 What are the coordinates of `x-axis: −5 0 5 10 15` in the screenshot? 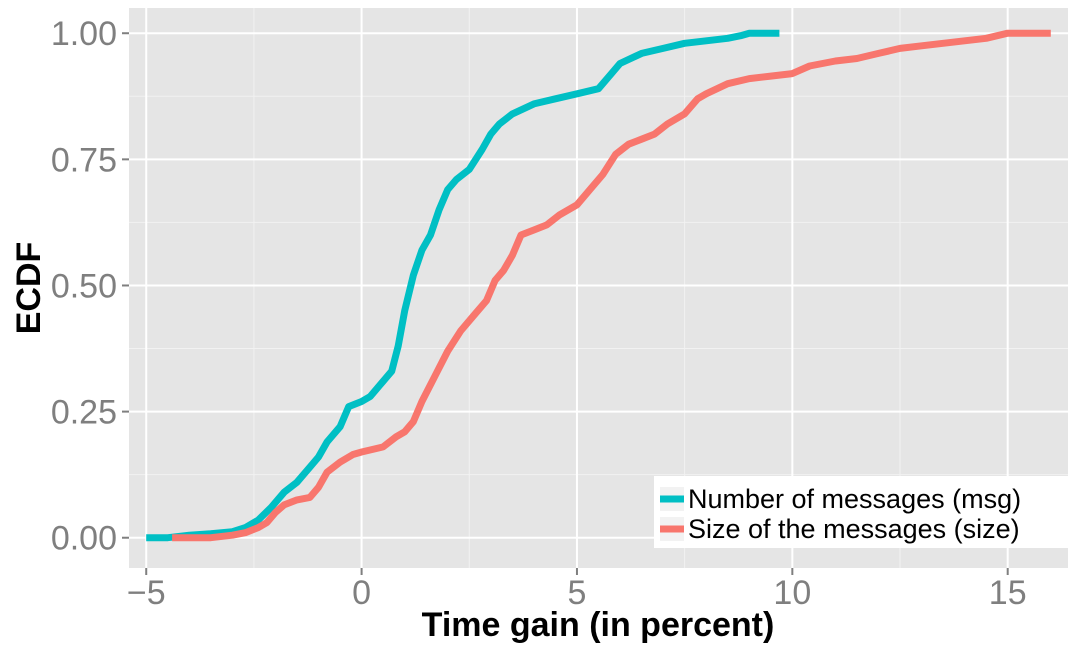 It's located at (577, 590).